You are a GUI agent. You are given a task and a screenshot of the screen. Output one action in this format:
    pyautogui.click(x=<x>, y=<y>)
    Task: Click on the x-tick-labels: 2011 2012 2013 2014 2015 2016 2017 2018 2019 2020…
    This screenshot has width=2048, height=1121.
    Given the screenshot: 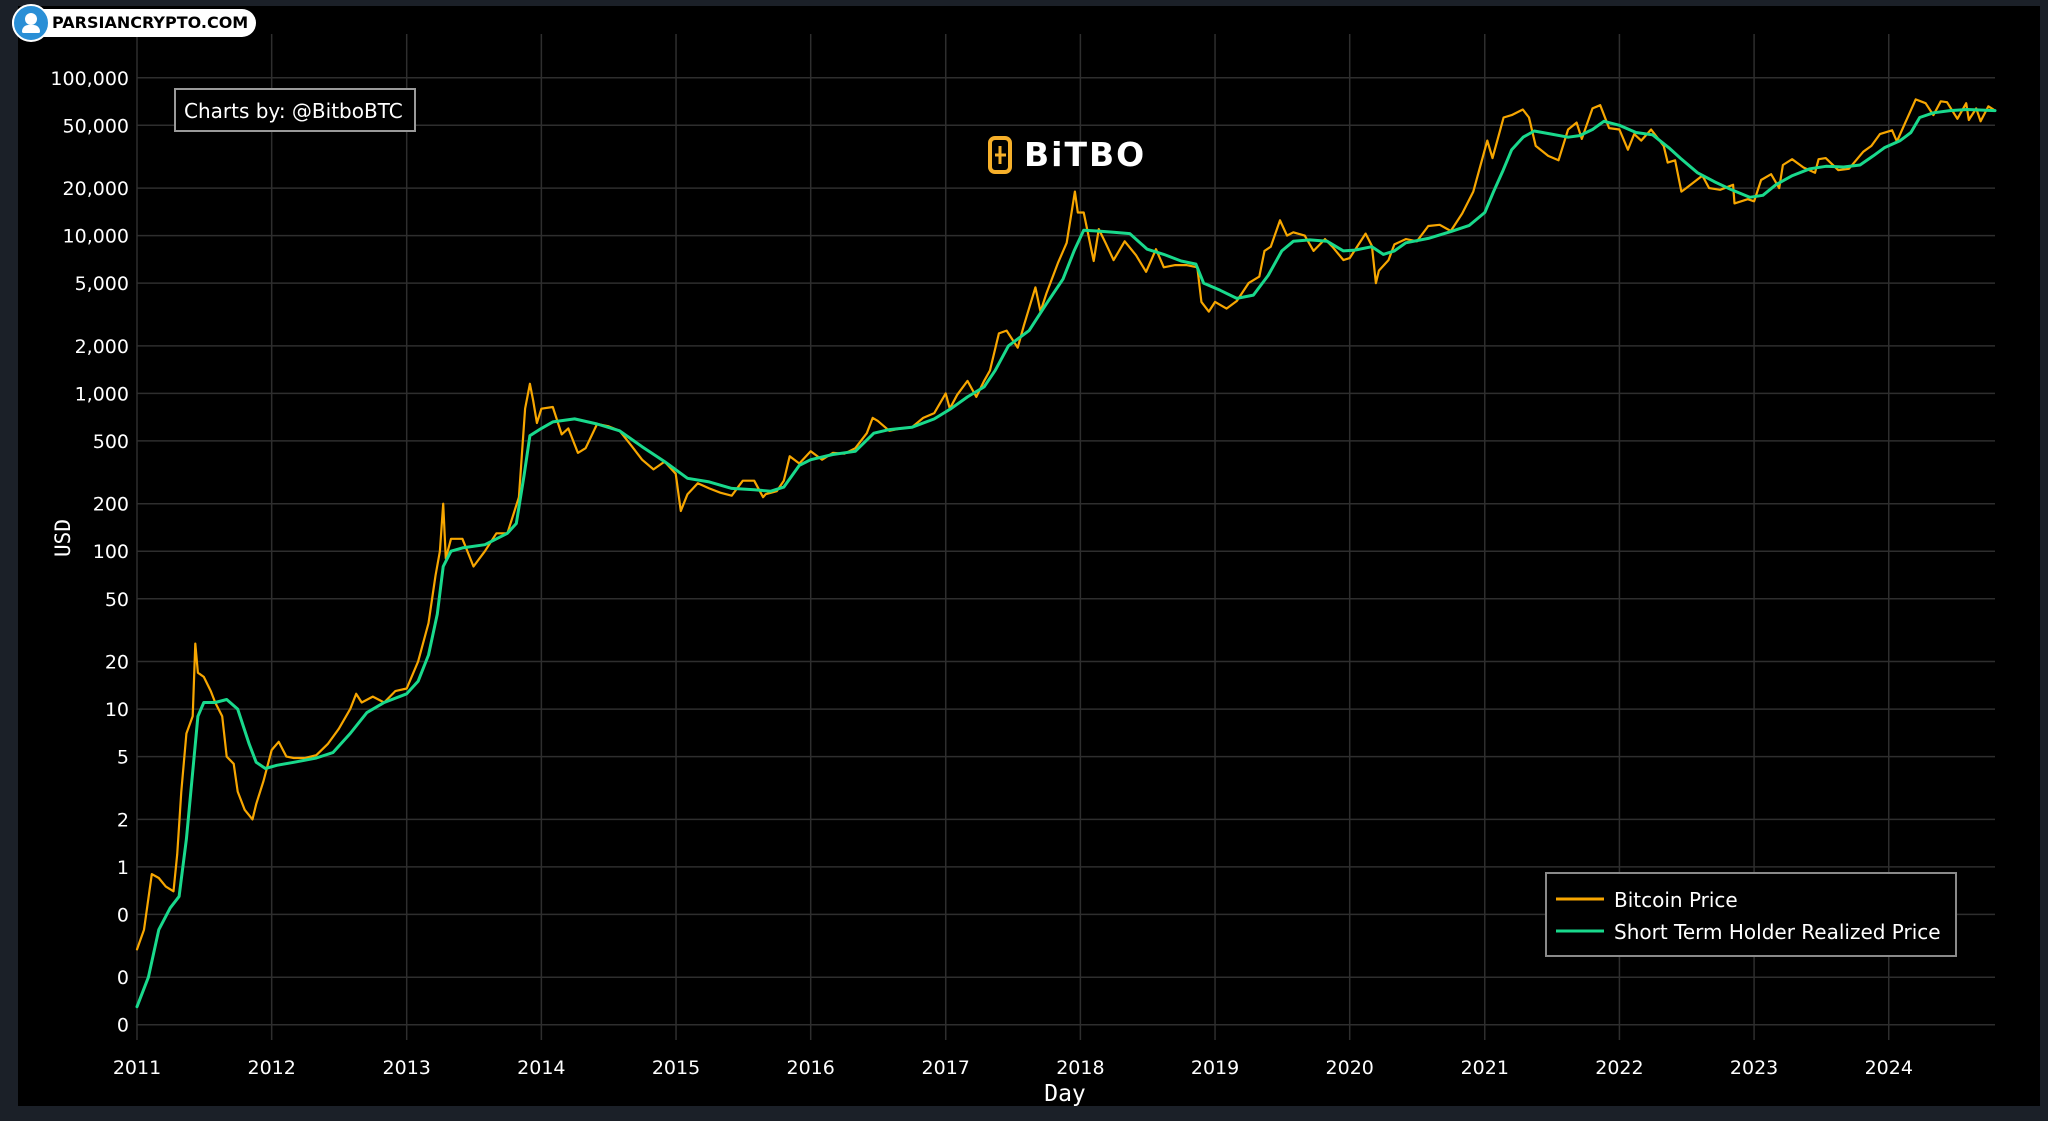 What is the action you would take?
    pyautogui.click(x=1013, y=1068)
    